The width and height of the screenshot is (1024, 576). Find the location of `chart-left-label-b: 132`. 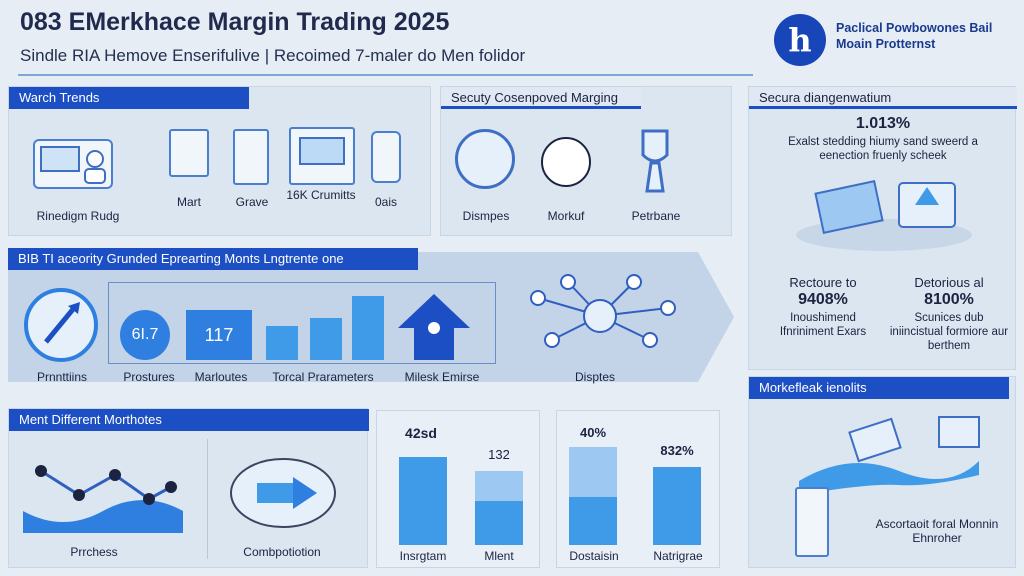

chart-left-label-b: 132 is located at coordinates (499, 454).